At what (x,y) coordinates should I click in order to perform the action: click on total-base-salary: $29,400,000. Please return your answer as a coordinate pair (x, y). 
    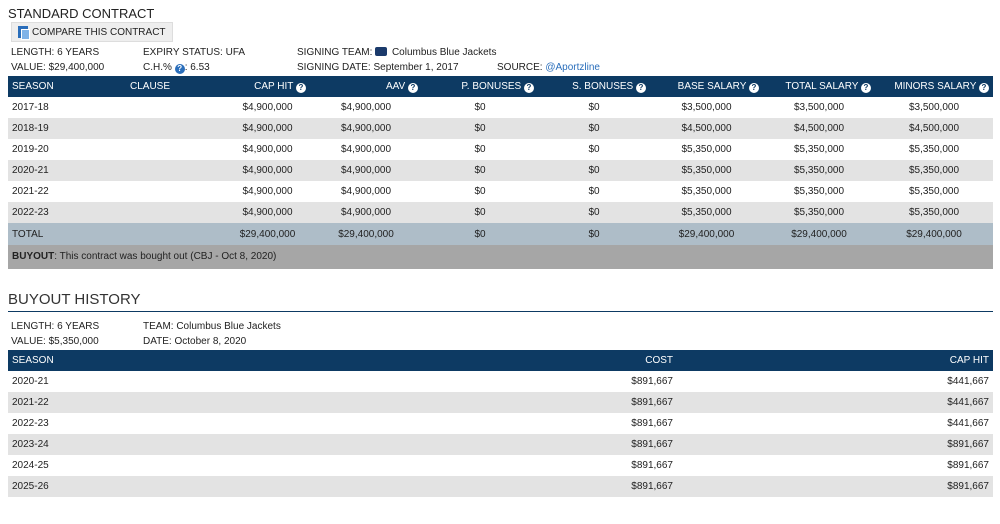
    Looking at the image, I should click on (706, 234).